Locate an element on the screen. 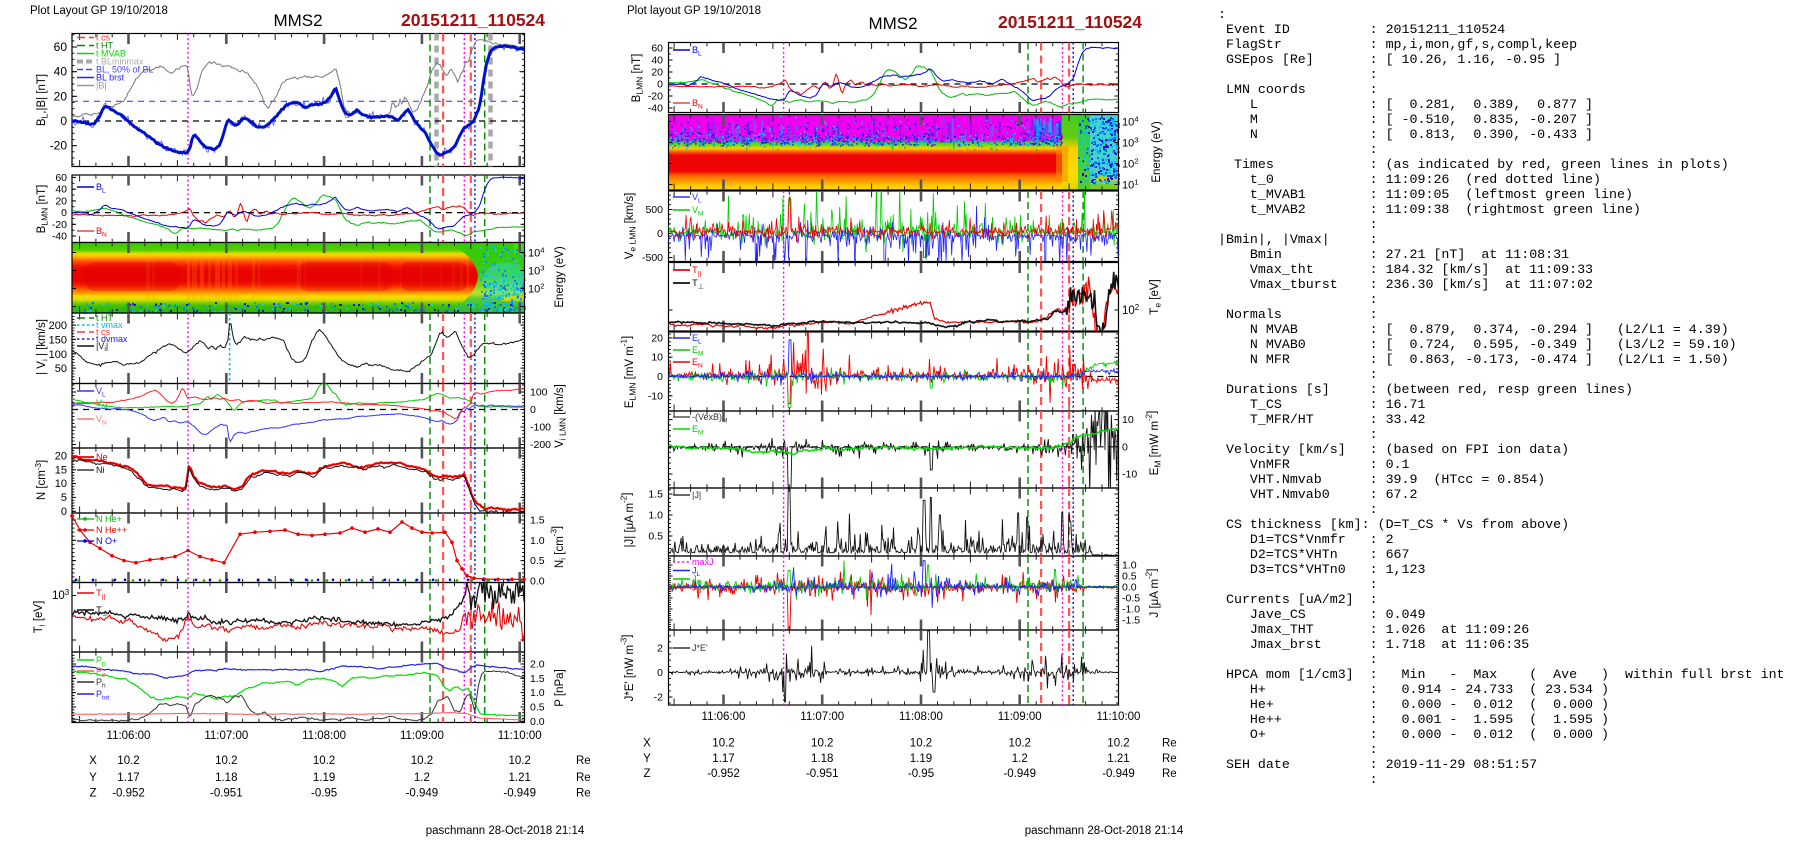 Image resolution: width=1804 pixels, height=846 pixels. svg-text: t vmax is located at coordinates (109, 325).